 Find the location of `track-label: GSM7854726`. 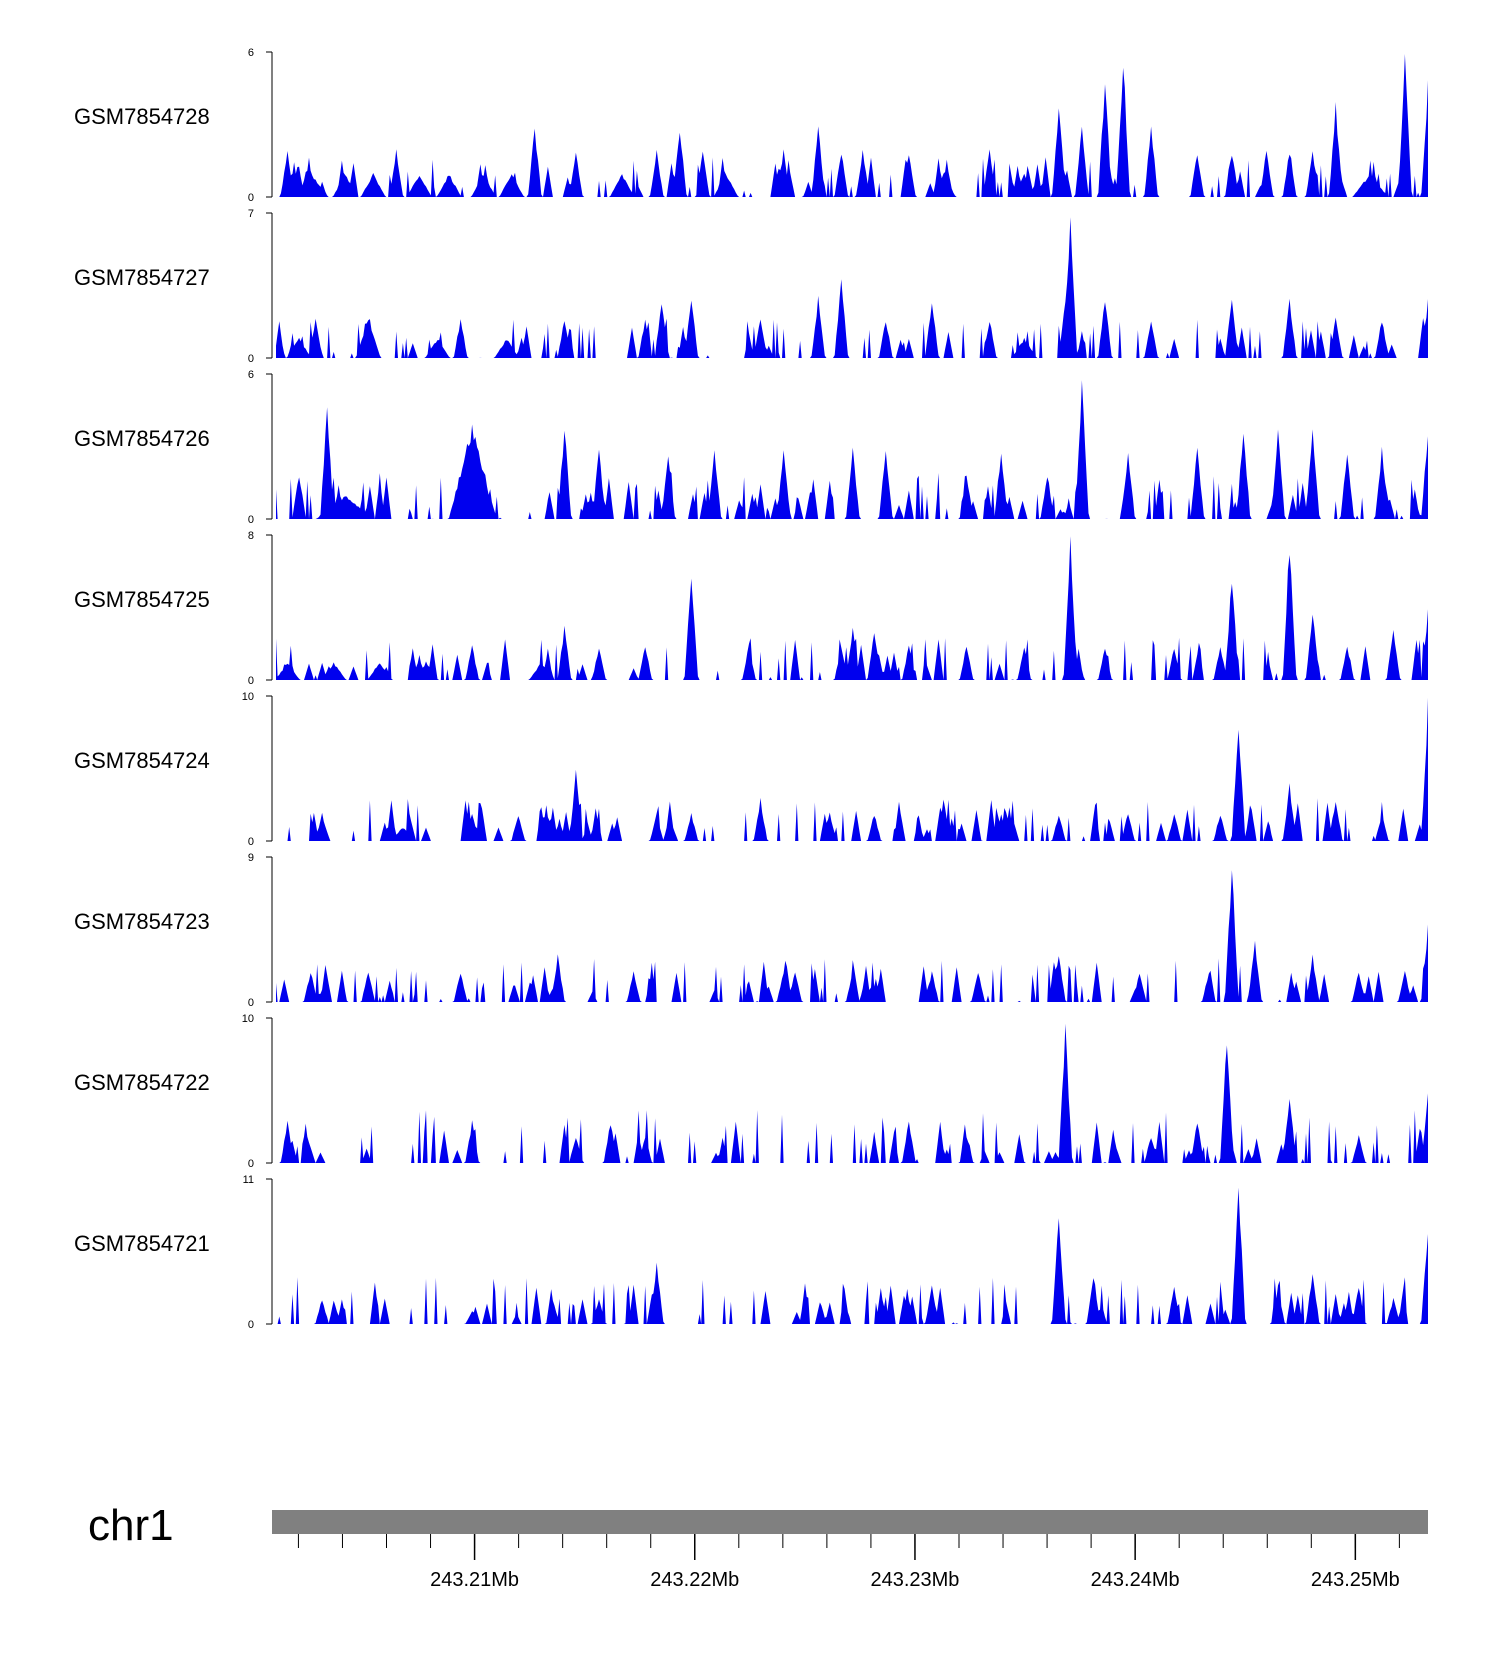

track-label: GSM7854726 is located at coordinates (142, 438).